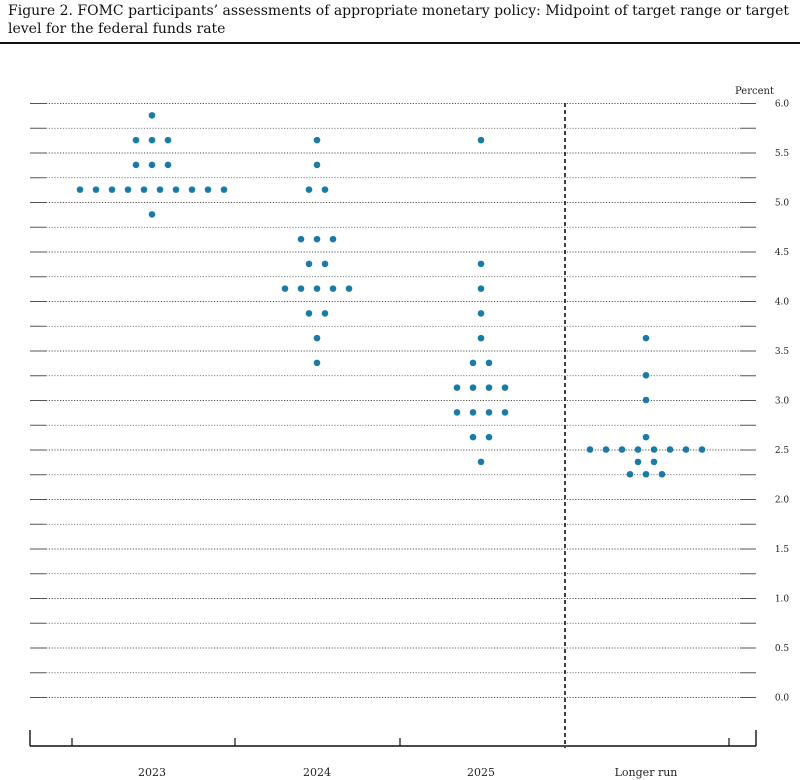 The width and height of the screenshot is (800, 780). Describe the element at coordinates (152, 772) in the screenshot. I see `x-category-label: 2023` at that location.